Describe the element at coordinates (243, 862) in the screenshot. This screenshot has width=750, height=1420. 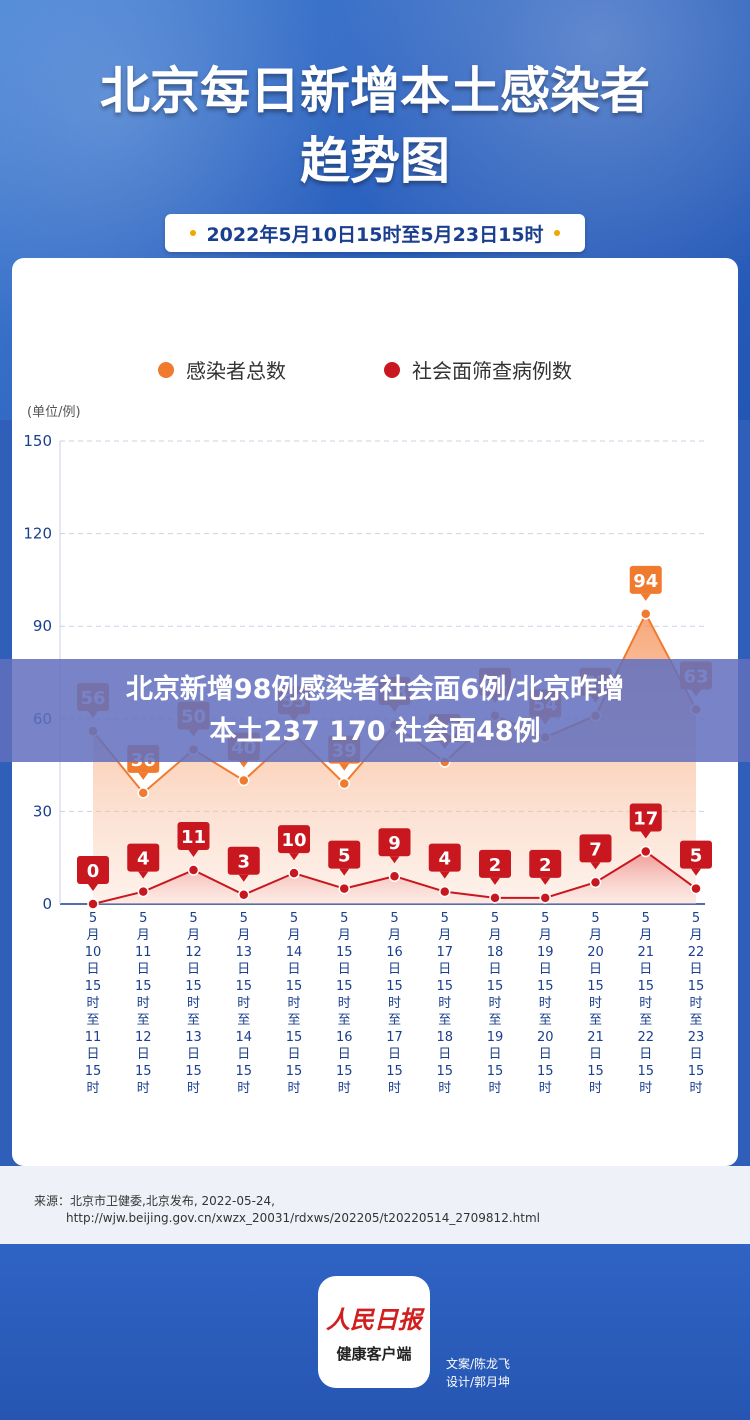
I see `social-data-label: 3` at that location.